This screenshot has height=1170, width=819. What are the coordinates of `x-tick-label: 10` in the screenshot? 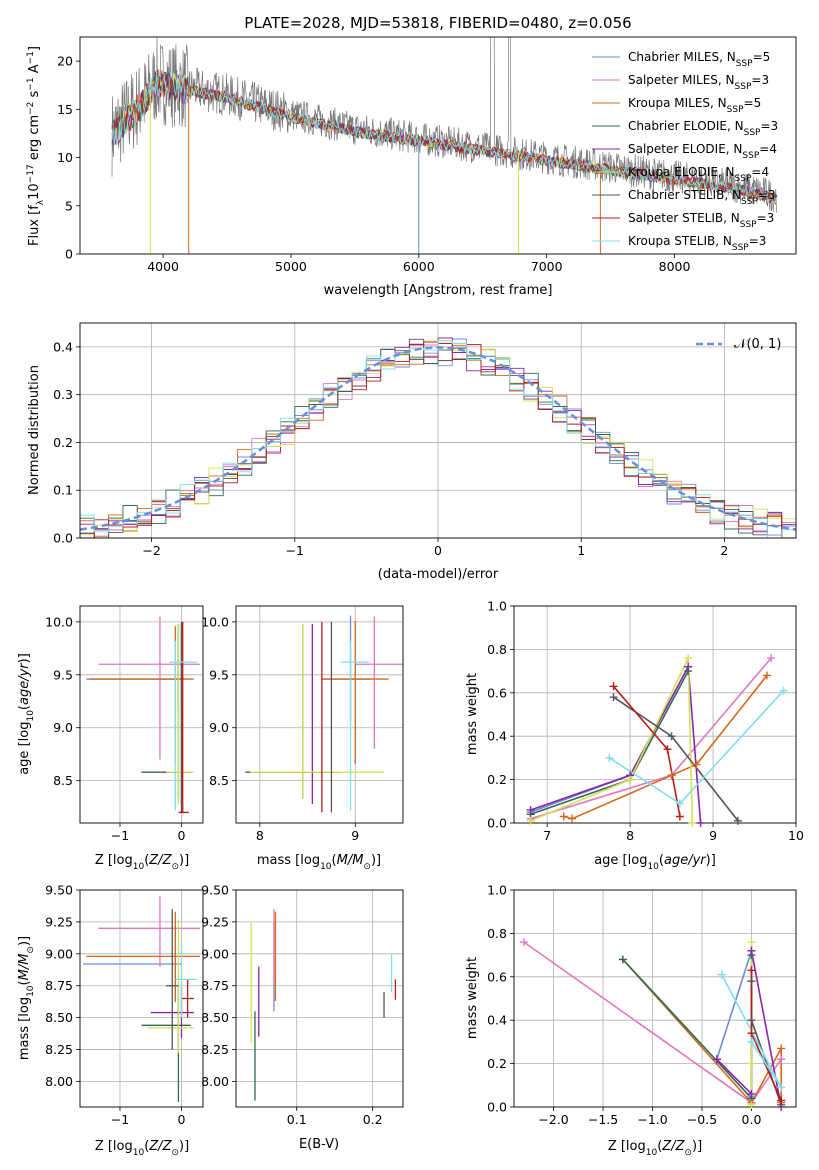 It's located at (796, 835).